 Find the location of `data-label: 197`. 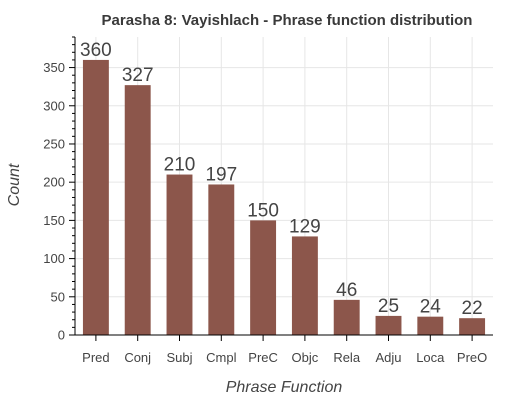

data-label: 197 is located at coordinates (221, 174).